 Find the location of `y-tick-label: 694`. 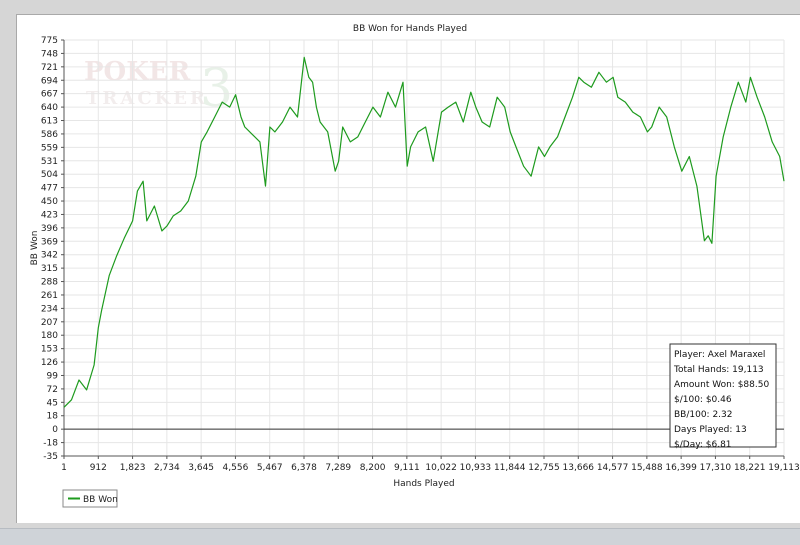

y-tick-label: 694 is located at coordinates (49, 81).